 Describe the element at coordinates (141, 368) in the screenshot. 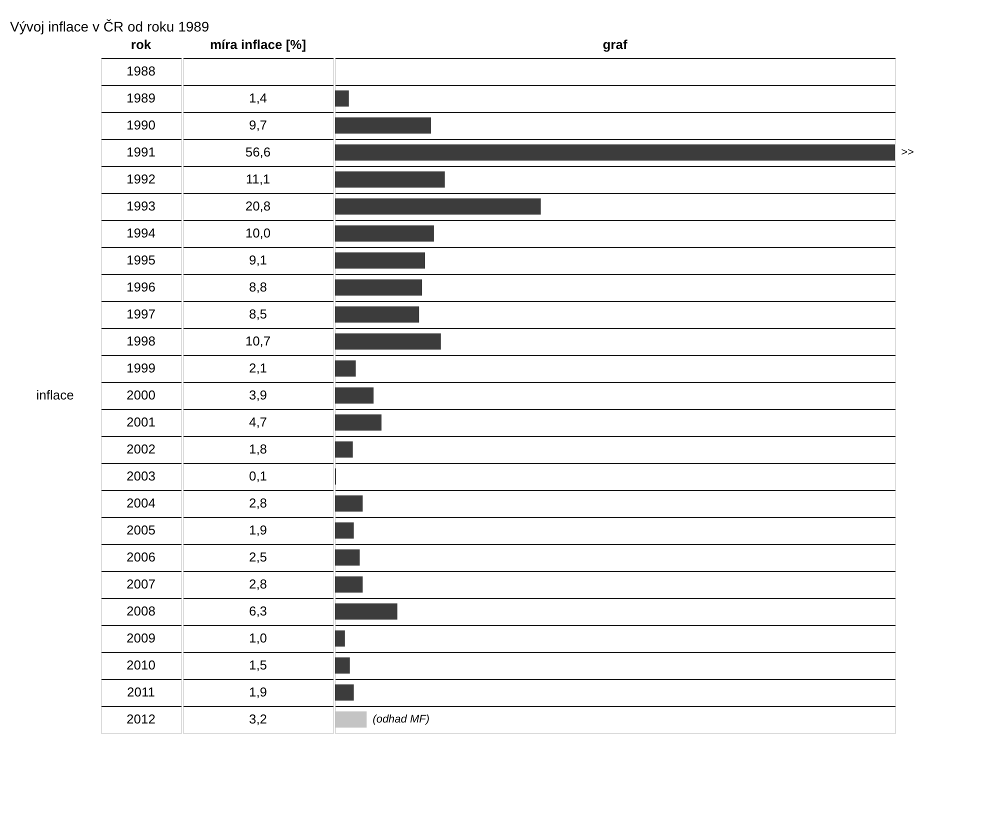

I see `y-tick-label: 1999` at that location.